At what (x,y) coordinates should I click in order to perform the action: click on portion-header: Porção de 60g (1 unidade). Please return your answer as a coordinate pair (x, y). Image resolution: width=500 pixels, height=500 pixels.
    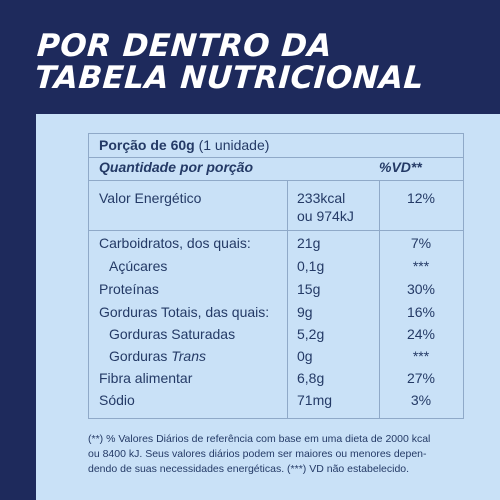
    Looking at the image, I should click on (184, 145).